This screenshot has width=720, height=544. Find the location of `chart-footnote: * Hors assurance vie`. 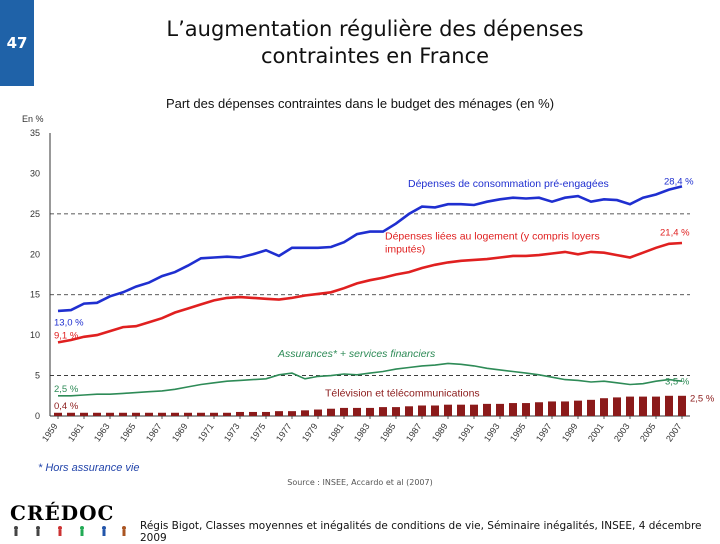

chart-footnote: * Hors assurance vie is located at coordinates (89, 468).